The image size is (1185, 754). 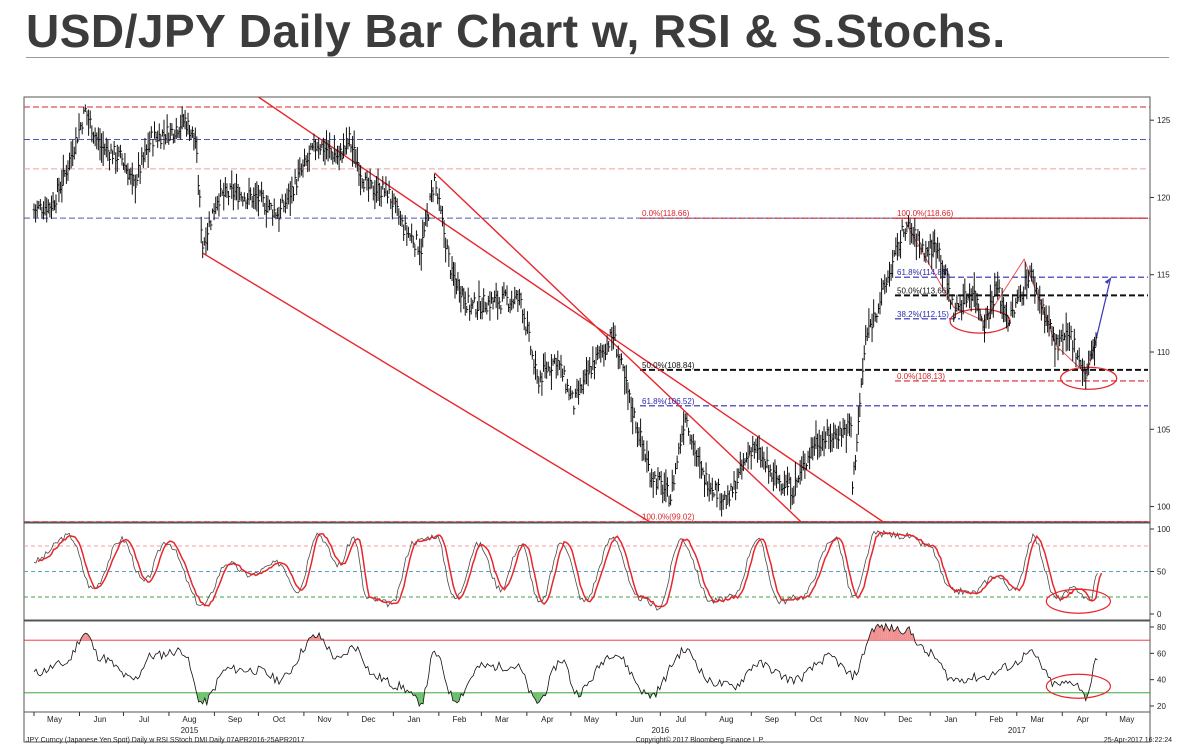 What do you see at coordinates (660, 730) in the screenshot?
I see `year-label: 2016` at bounding box center [660, 730].